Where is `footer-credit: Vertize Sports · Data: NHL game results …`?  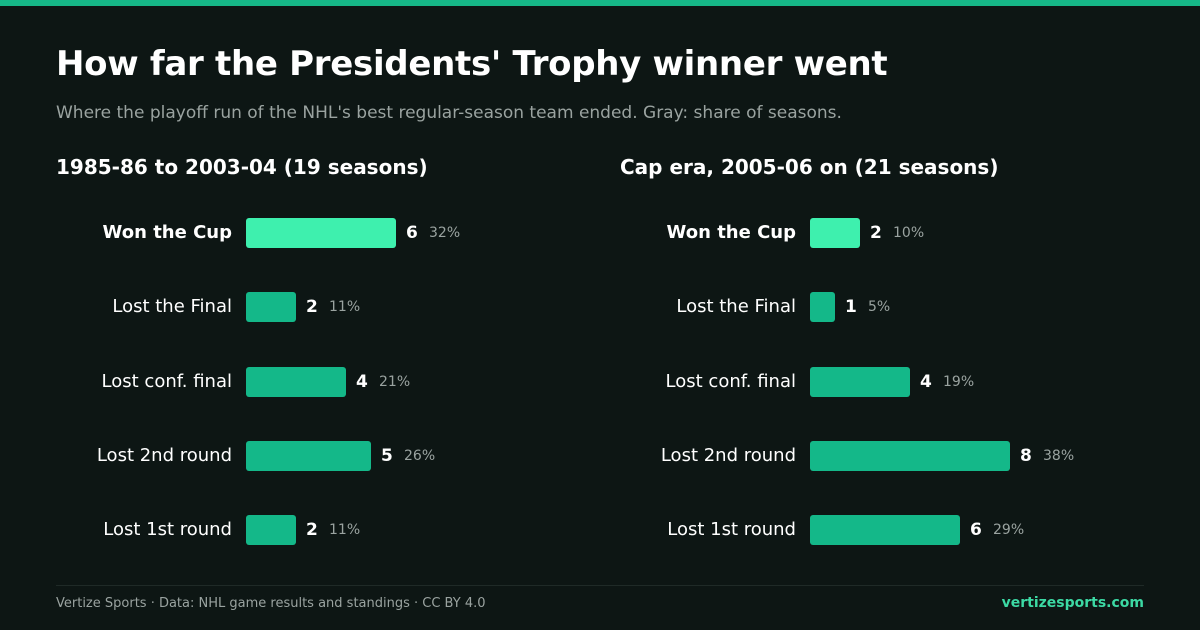 footer-credit: Vertize Sports · Data: NHL game results … is located at coordinates (271, 603).